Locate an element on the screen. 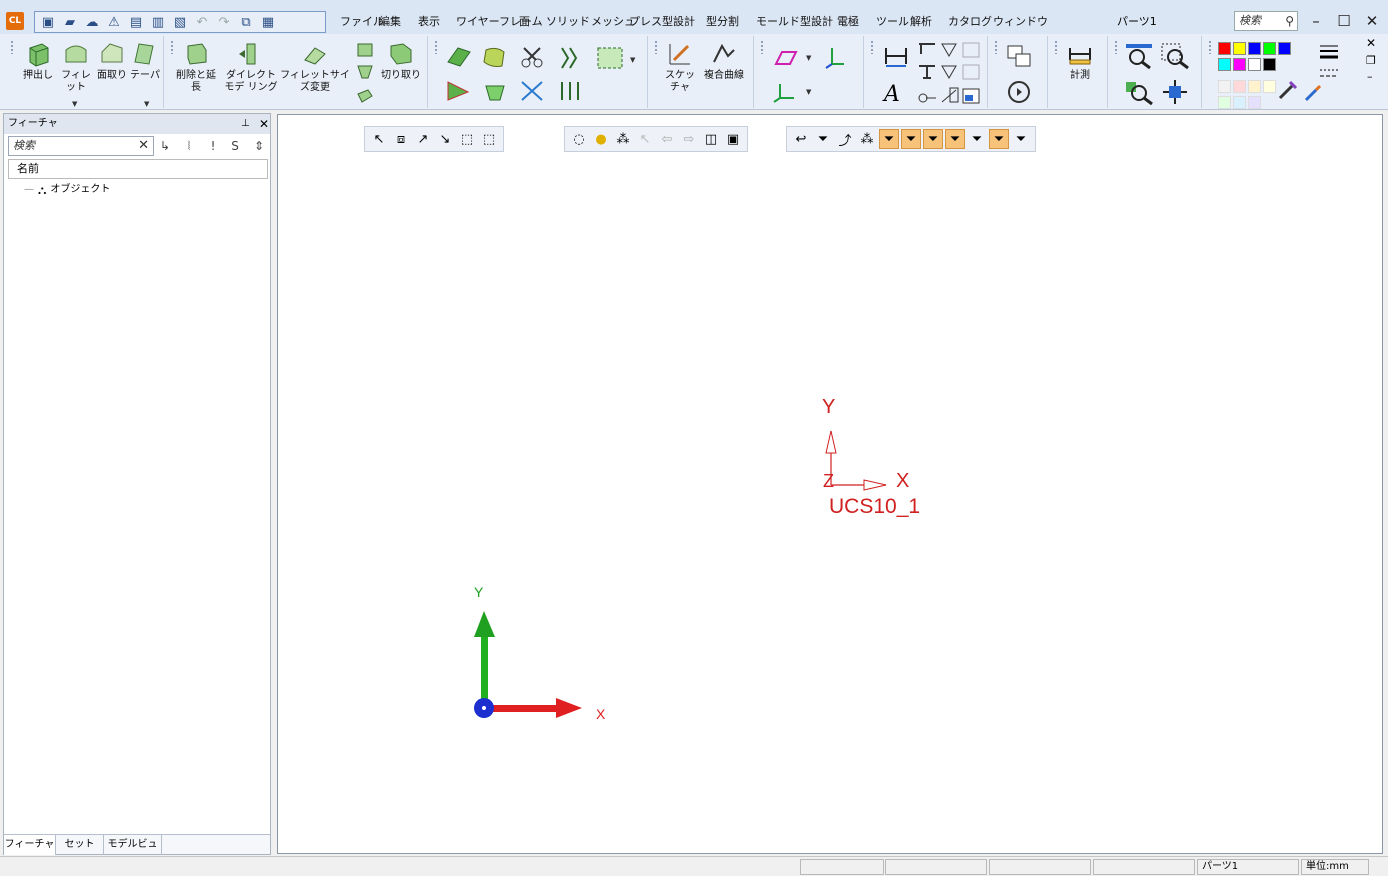 The width and height of the screenshot is (1388, 876). save-icon: ▣ is located at coordinates (48, 22).